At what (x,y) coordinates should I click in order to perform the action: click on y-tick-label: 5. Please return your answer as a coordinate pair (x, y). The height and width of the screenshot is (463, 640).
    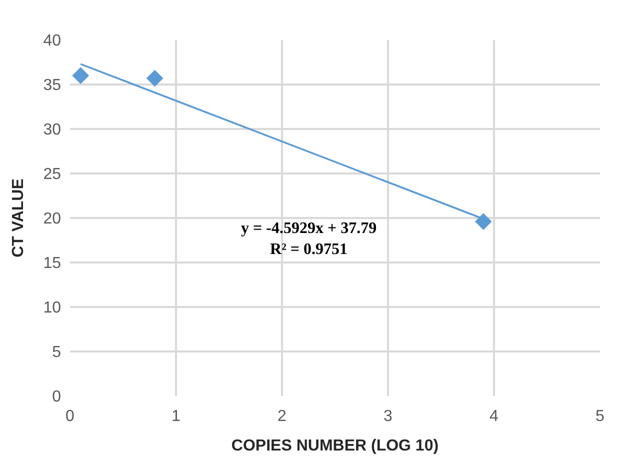
    Looking at the image, I should click on (57, 353).